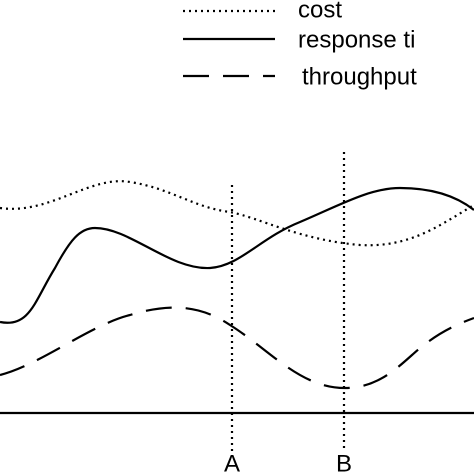 The image size is (474, 474). What do you see at coordinates (320, 11) in the screenshot?
I see `legend-label: cost` at bounding box center [320, 11].